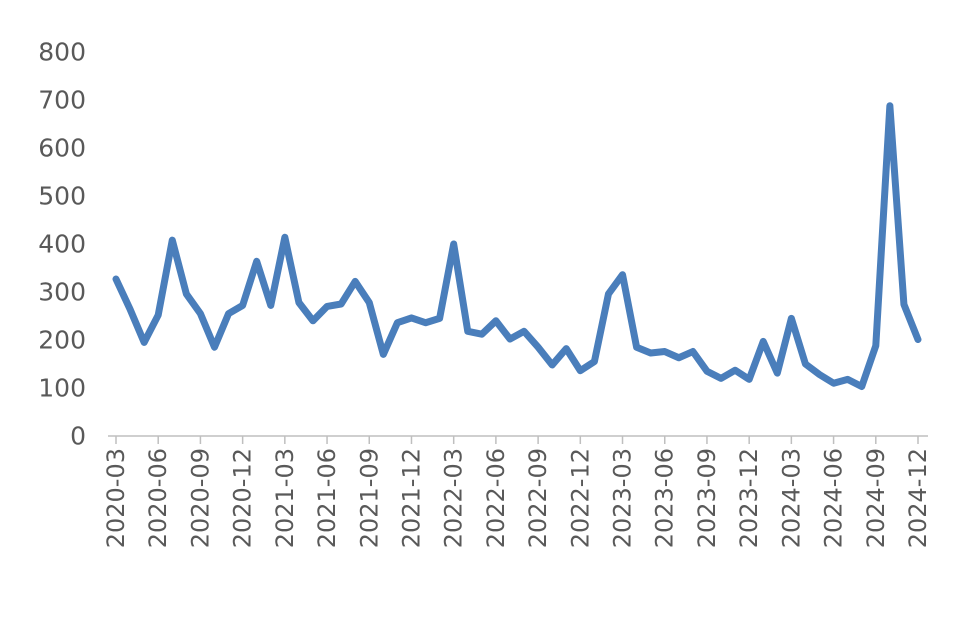 This screenshot has height=626, width=980. What do you see at coordinates (62, 292) in the screenshot?
I see `y-tick-label: 300` at bounding box center [62, 292].